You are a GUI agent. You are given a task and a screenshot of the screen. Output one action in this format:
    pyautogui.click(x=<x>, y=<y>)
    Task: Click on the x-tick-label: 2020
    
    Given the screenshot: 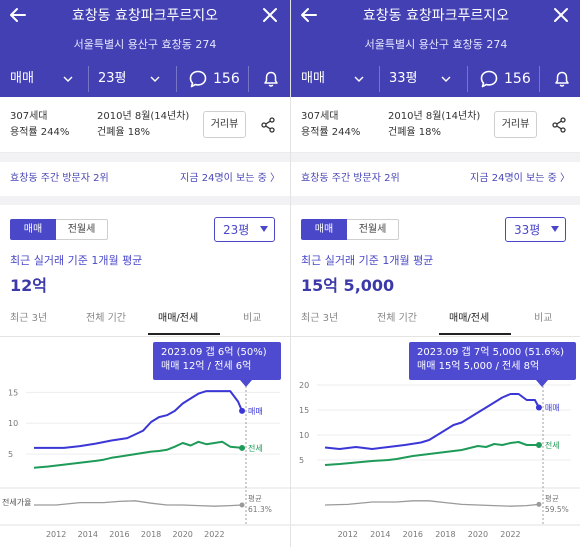 What is the action you would take?
    pyautogui.click(x=478, y=534)
    